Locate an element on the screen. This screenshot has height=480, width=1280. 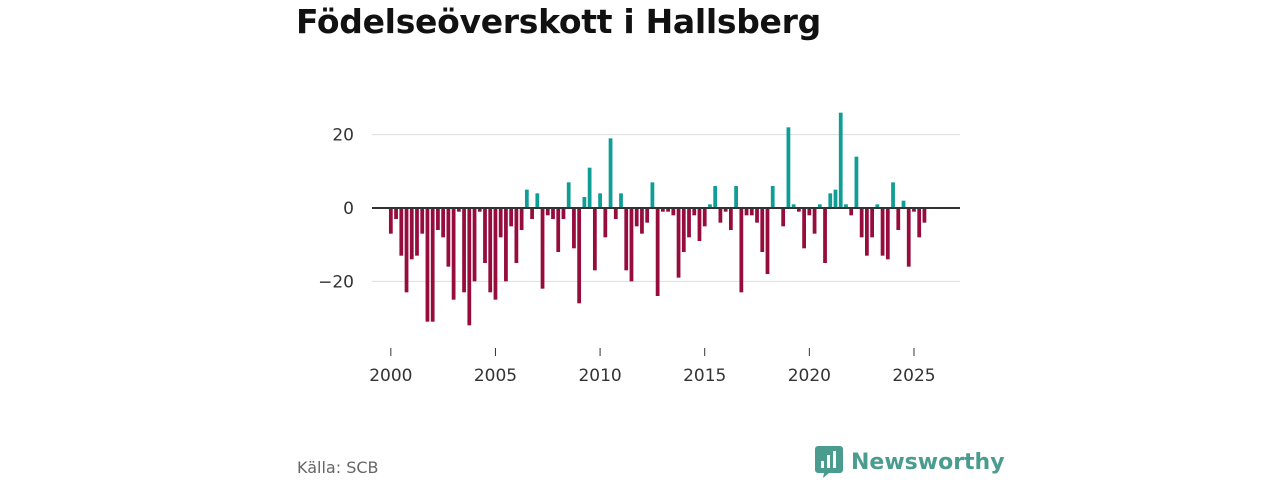
y-tick-label: 0 is located at coordinates (348, 209).